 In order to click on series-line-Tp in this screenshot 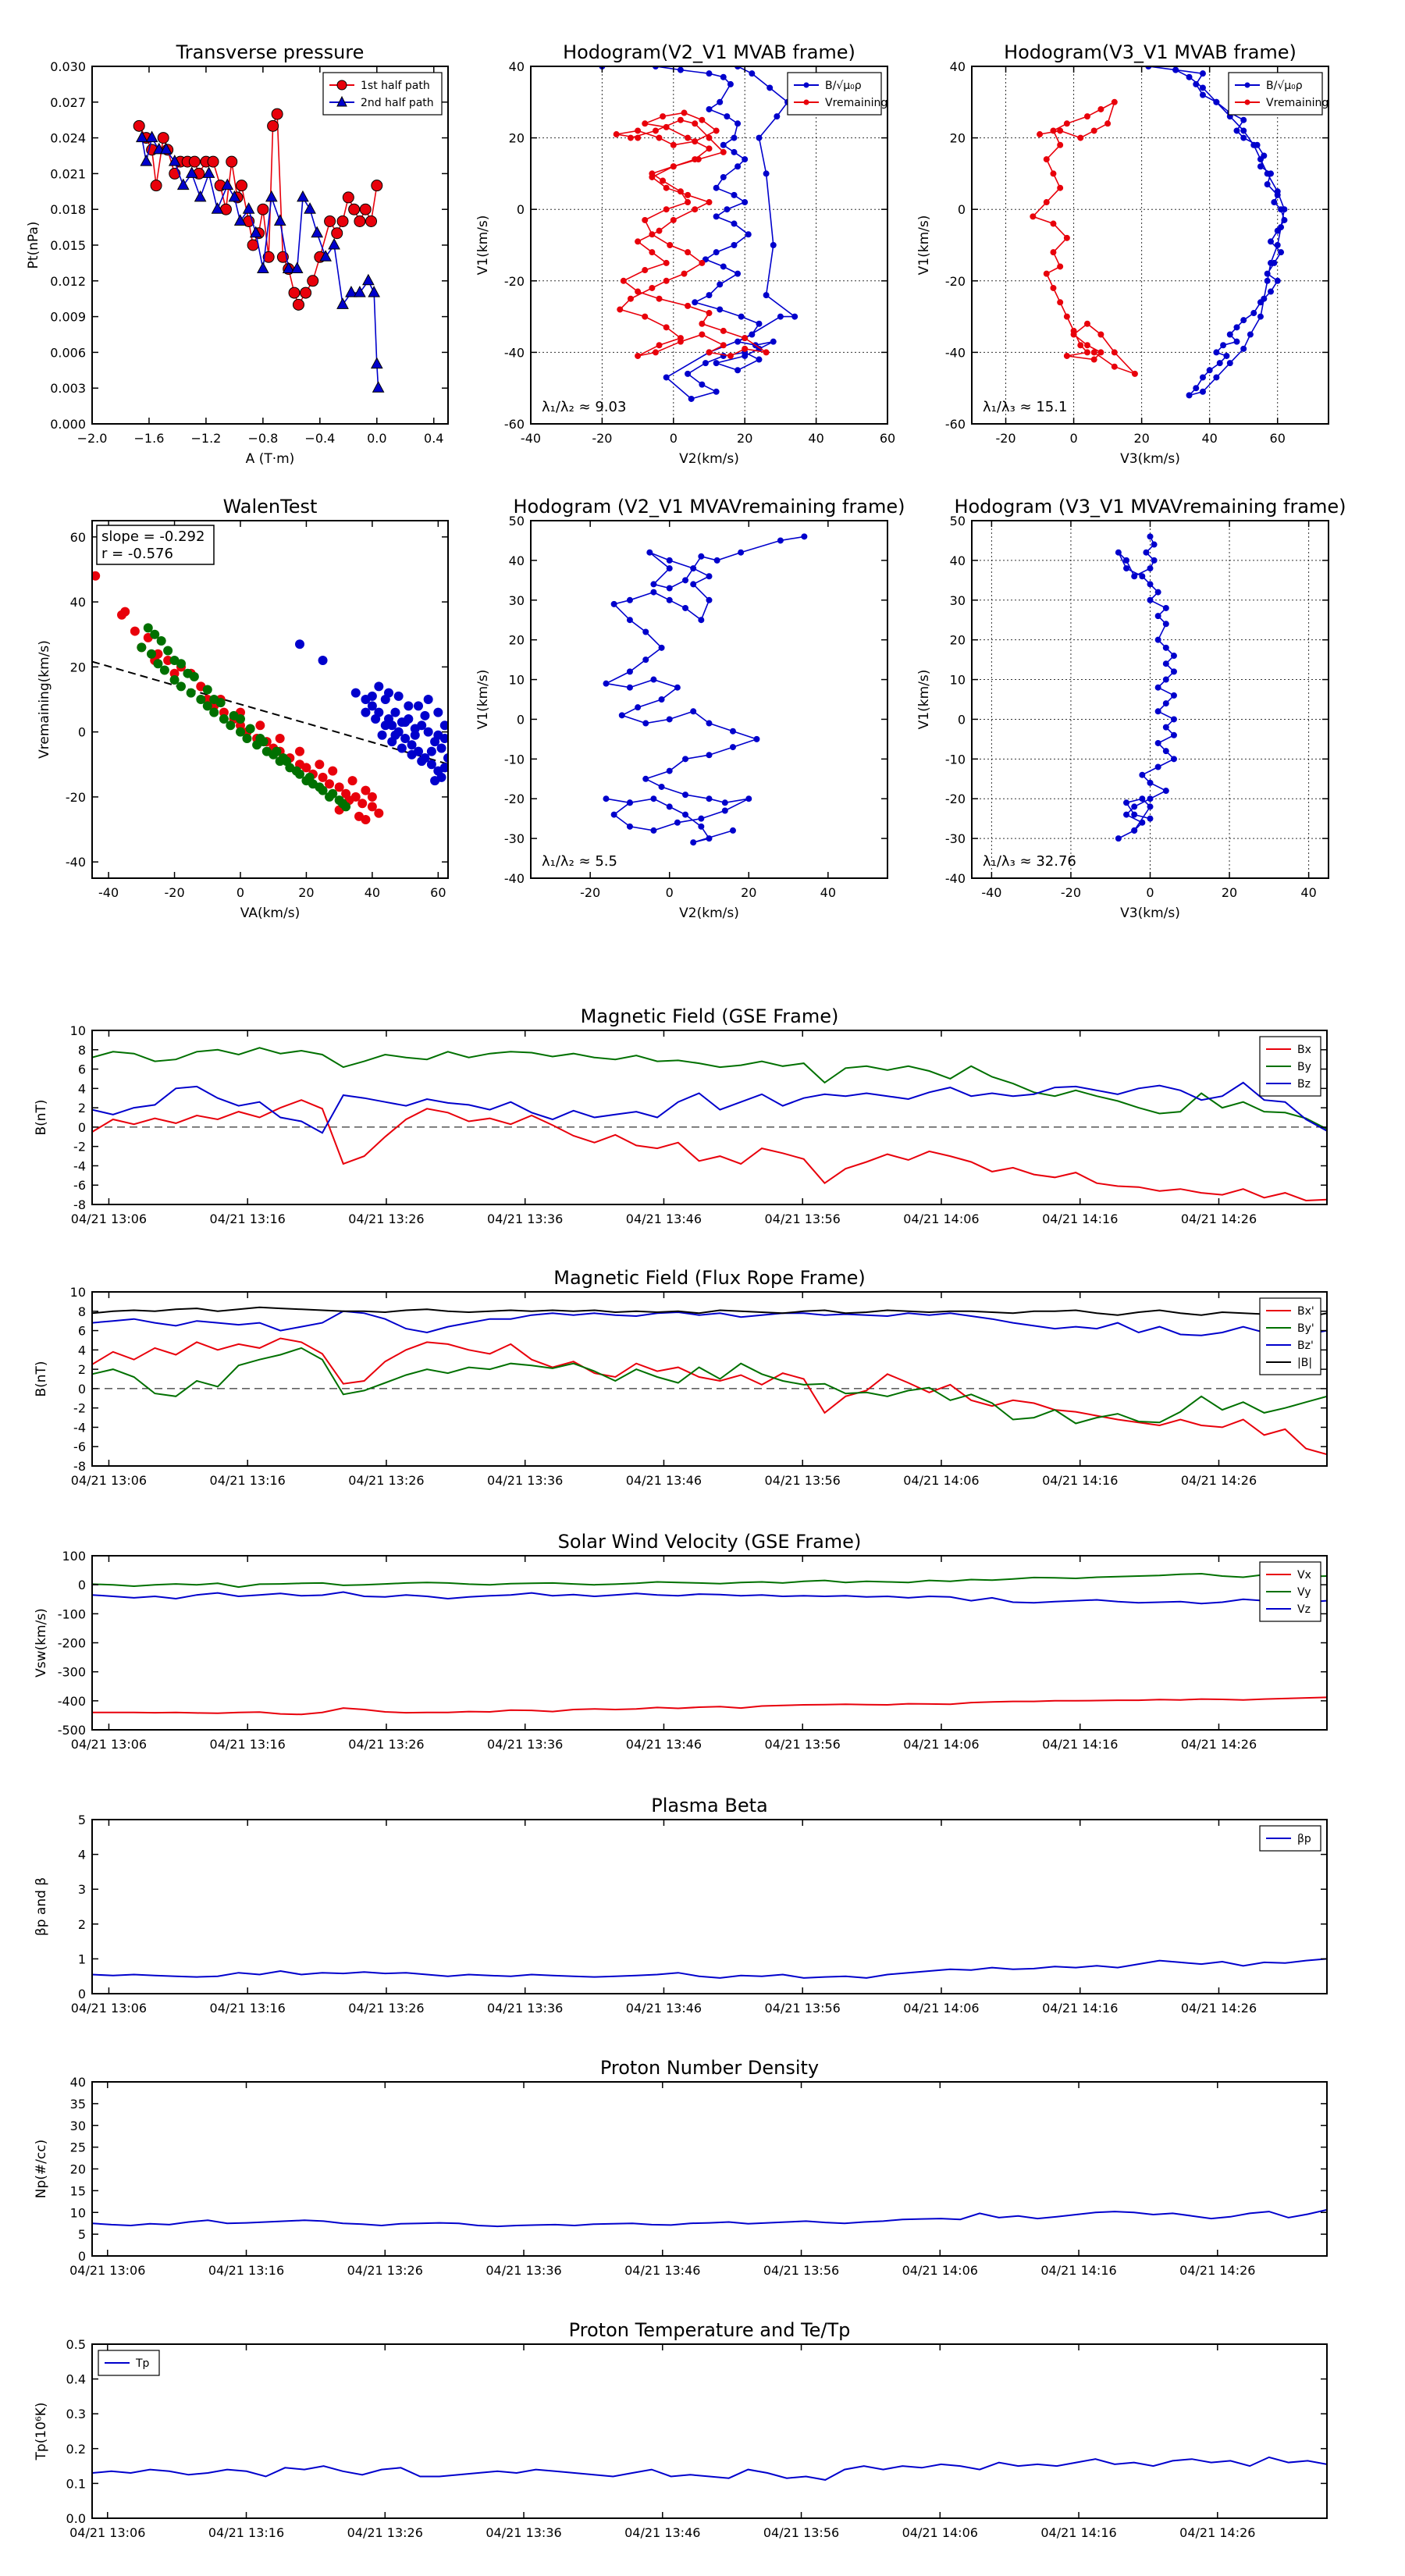, I will do `click(710, 2468)`.